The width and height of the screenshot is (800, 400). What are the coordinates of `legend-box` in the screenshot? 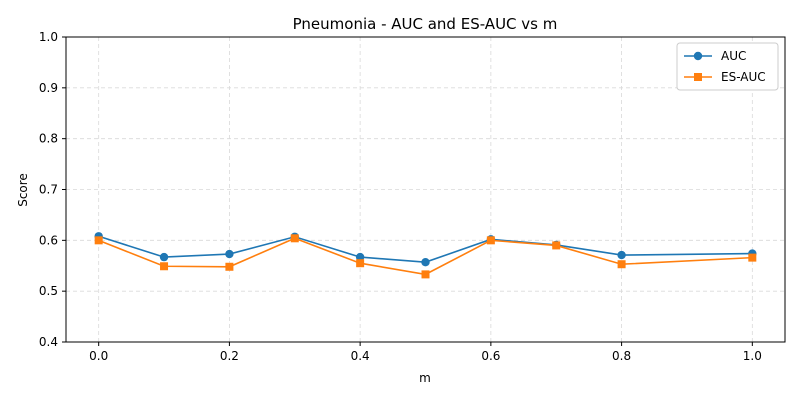 It's located at (727, 66).